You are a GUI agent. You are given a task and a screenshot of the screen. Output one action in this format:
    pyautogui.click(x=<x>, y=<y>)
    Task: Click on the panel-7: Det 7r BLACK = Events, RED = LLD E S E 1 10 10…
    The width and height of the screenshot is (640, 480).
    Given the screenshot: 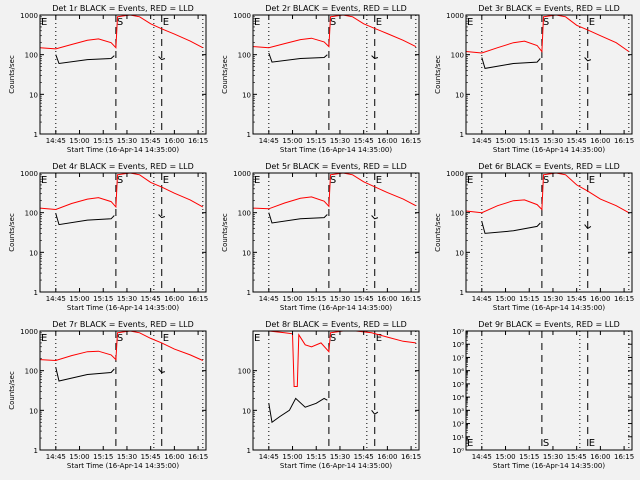 What is the action you would take?
    pyautogui.click(x=108, y=395)
    